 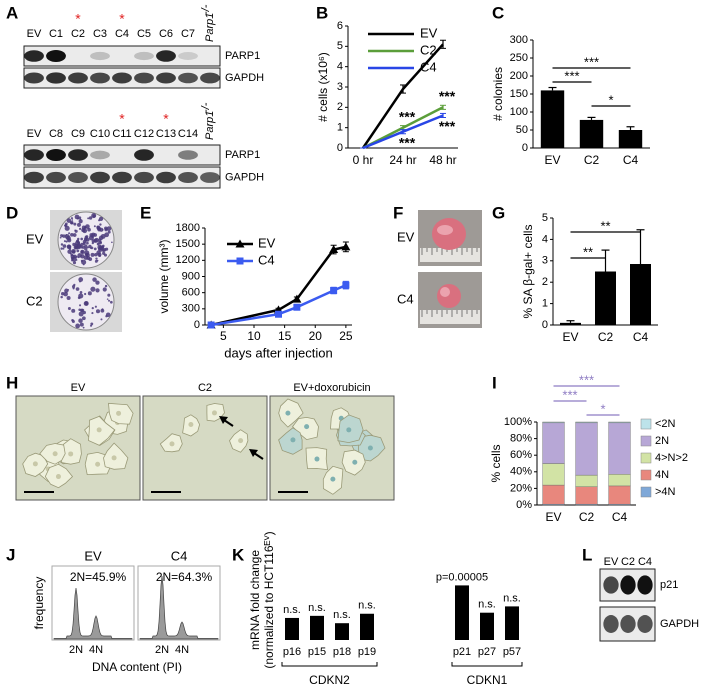 What do you see at coordinates (188, 228) in the screenshot?
I see `y-tick-label: 1800` at bounding box center [188, 228].